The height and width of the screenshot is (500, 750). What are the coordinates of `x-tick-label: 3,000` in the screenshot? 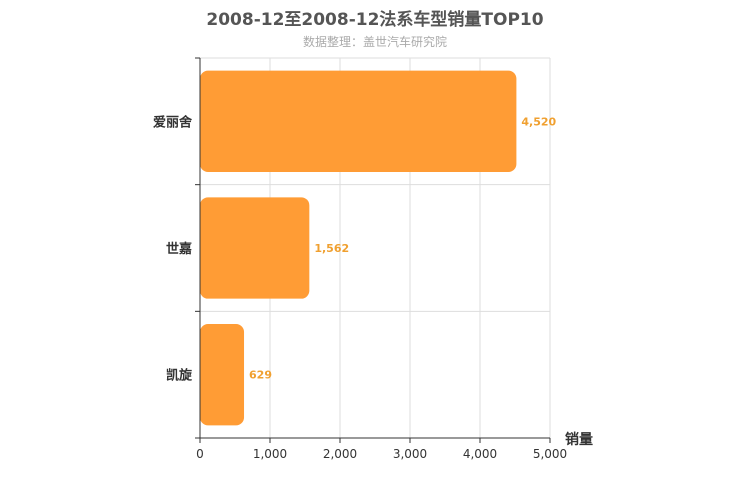 It's located at (410, 454).